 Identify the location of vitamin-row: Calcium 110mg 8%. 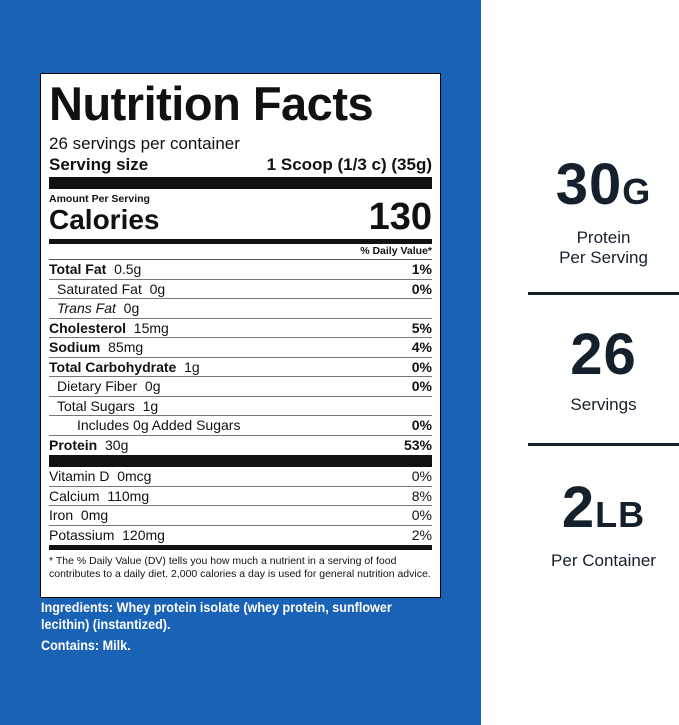
(240, 496).